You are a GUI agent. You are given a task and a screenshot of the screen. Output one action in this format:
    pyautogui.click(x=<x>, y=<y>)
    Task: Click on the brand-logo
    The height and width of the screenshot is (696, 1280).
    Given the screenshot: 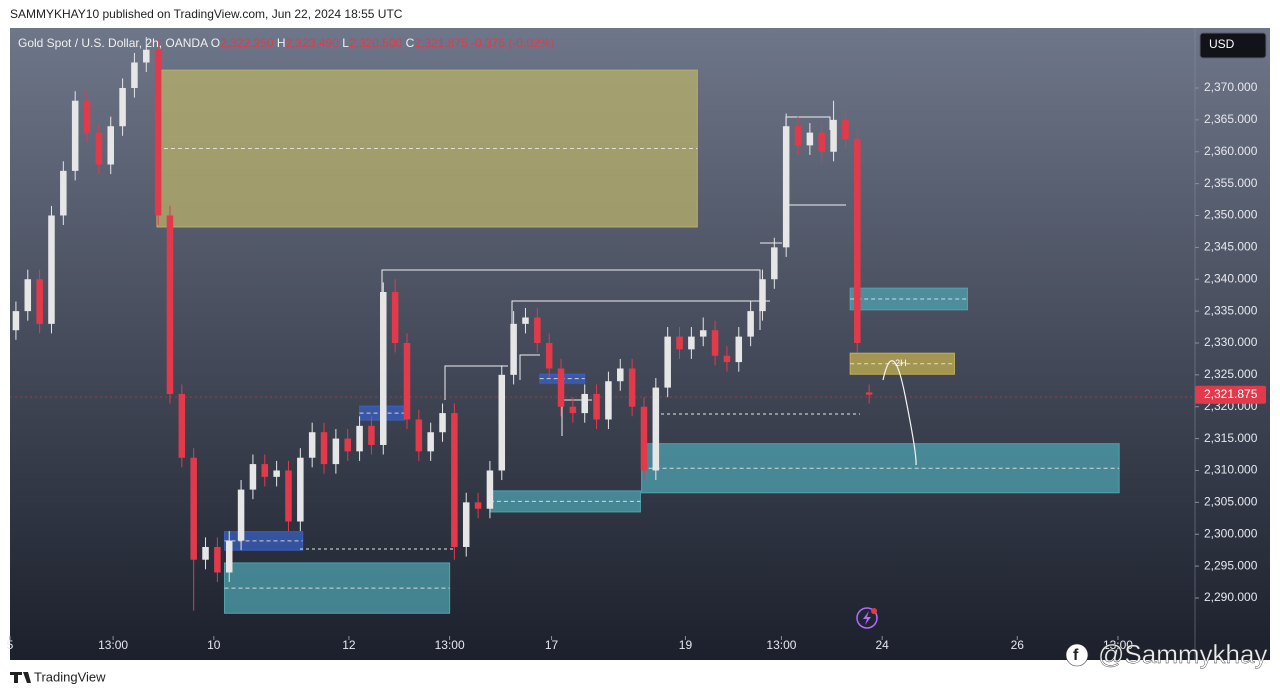 What is the action you would take?
    pyautogui.click(x=20, y=677)
    